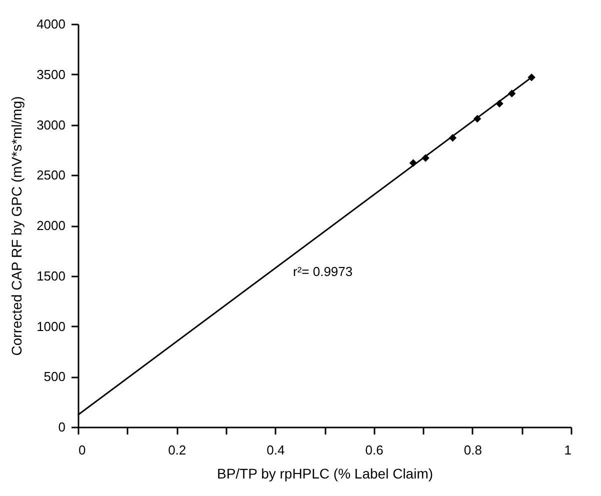  Describe the element at coordinates (82, 450) in the screenshot. I see `x-tick-label: 0` at that location.